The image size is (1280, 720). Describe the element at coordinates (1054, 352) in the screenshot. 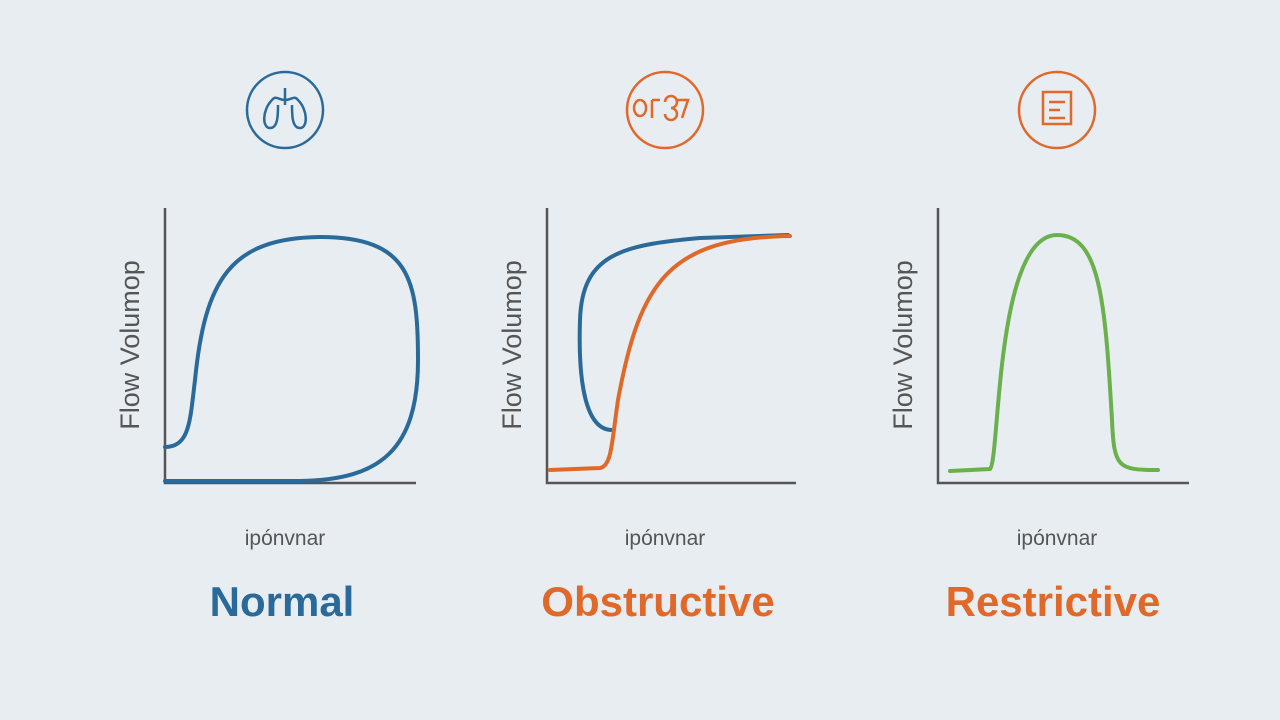

I see `restrictive-curve` at that location.